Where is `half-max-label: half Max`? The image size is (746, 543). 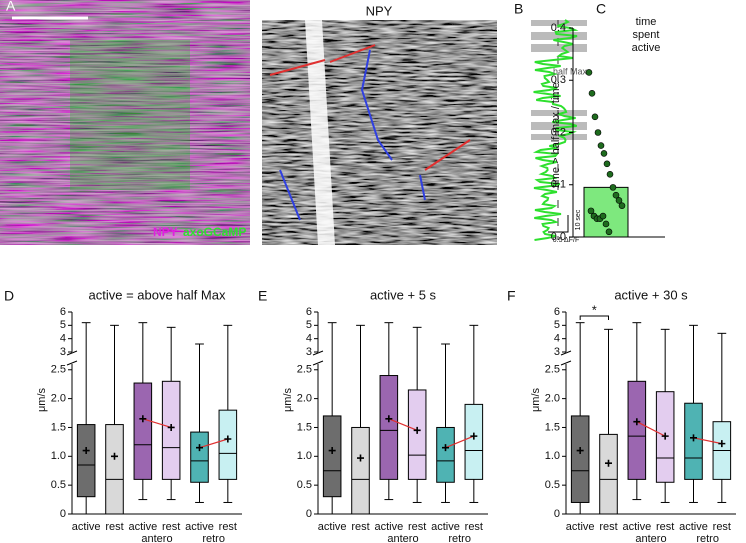 half-max-label: half Max is located at coordinates (570, 71).